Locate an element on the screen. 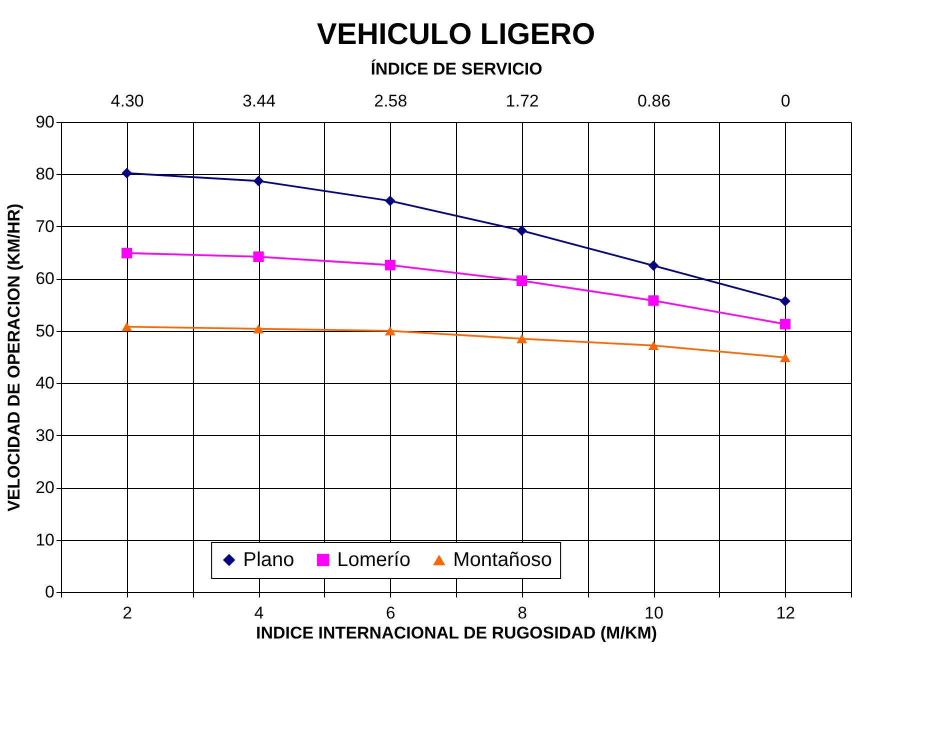  y-tick-label: 20 is located at coordinates (45, 488).